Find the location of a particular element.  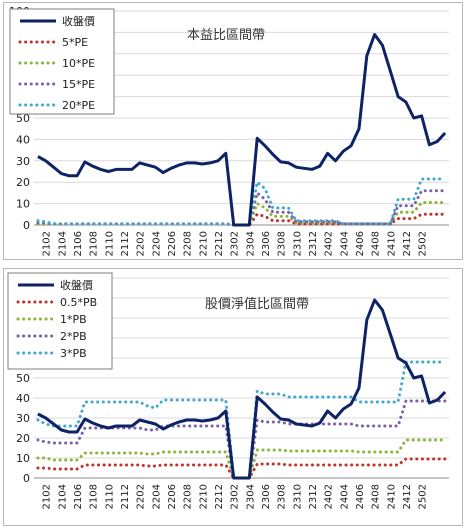

legend: 收盤價 5*PE 10*PE 15*PE 20*PE is located at coordinates (62, 61).